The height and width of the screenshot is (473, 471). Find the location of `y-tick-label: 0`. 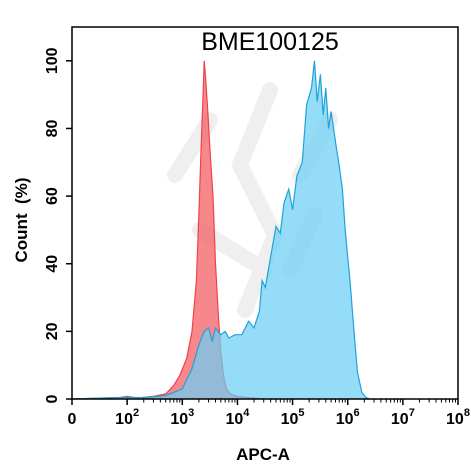

y-tick-label: 0 is located at coordinates (52, 398).